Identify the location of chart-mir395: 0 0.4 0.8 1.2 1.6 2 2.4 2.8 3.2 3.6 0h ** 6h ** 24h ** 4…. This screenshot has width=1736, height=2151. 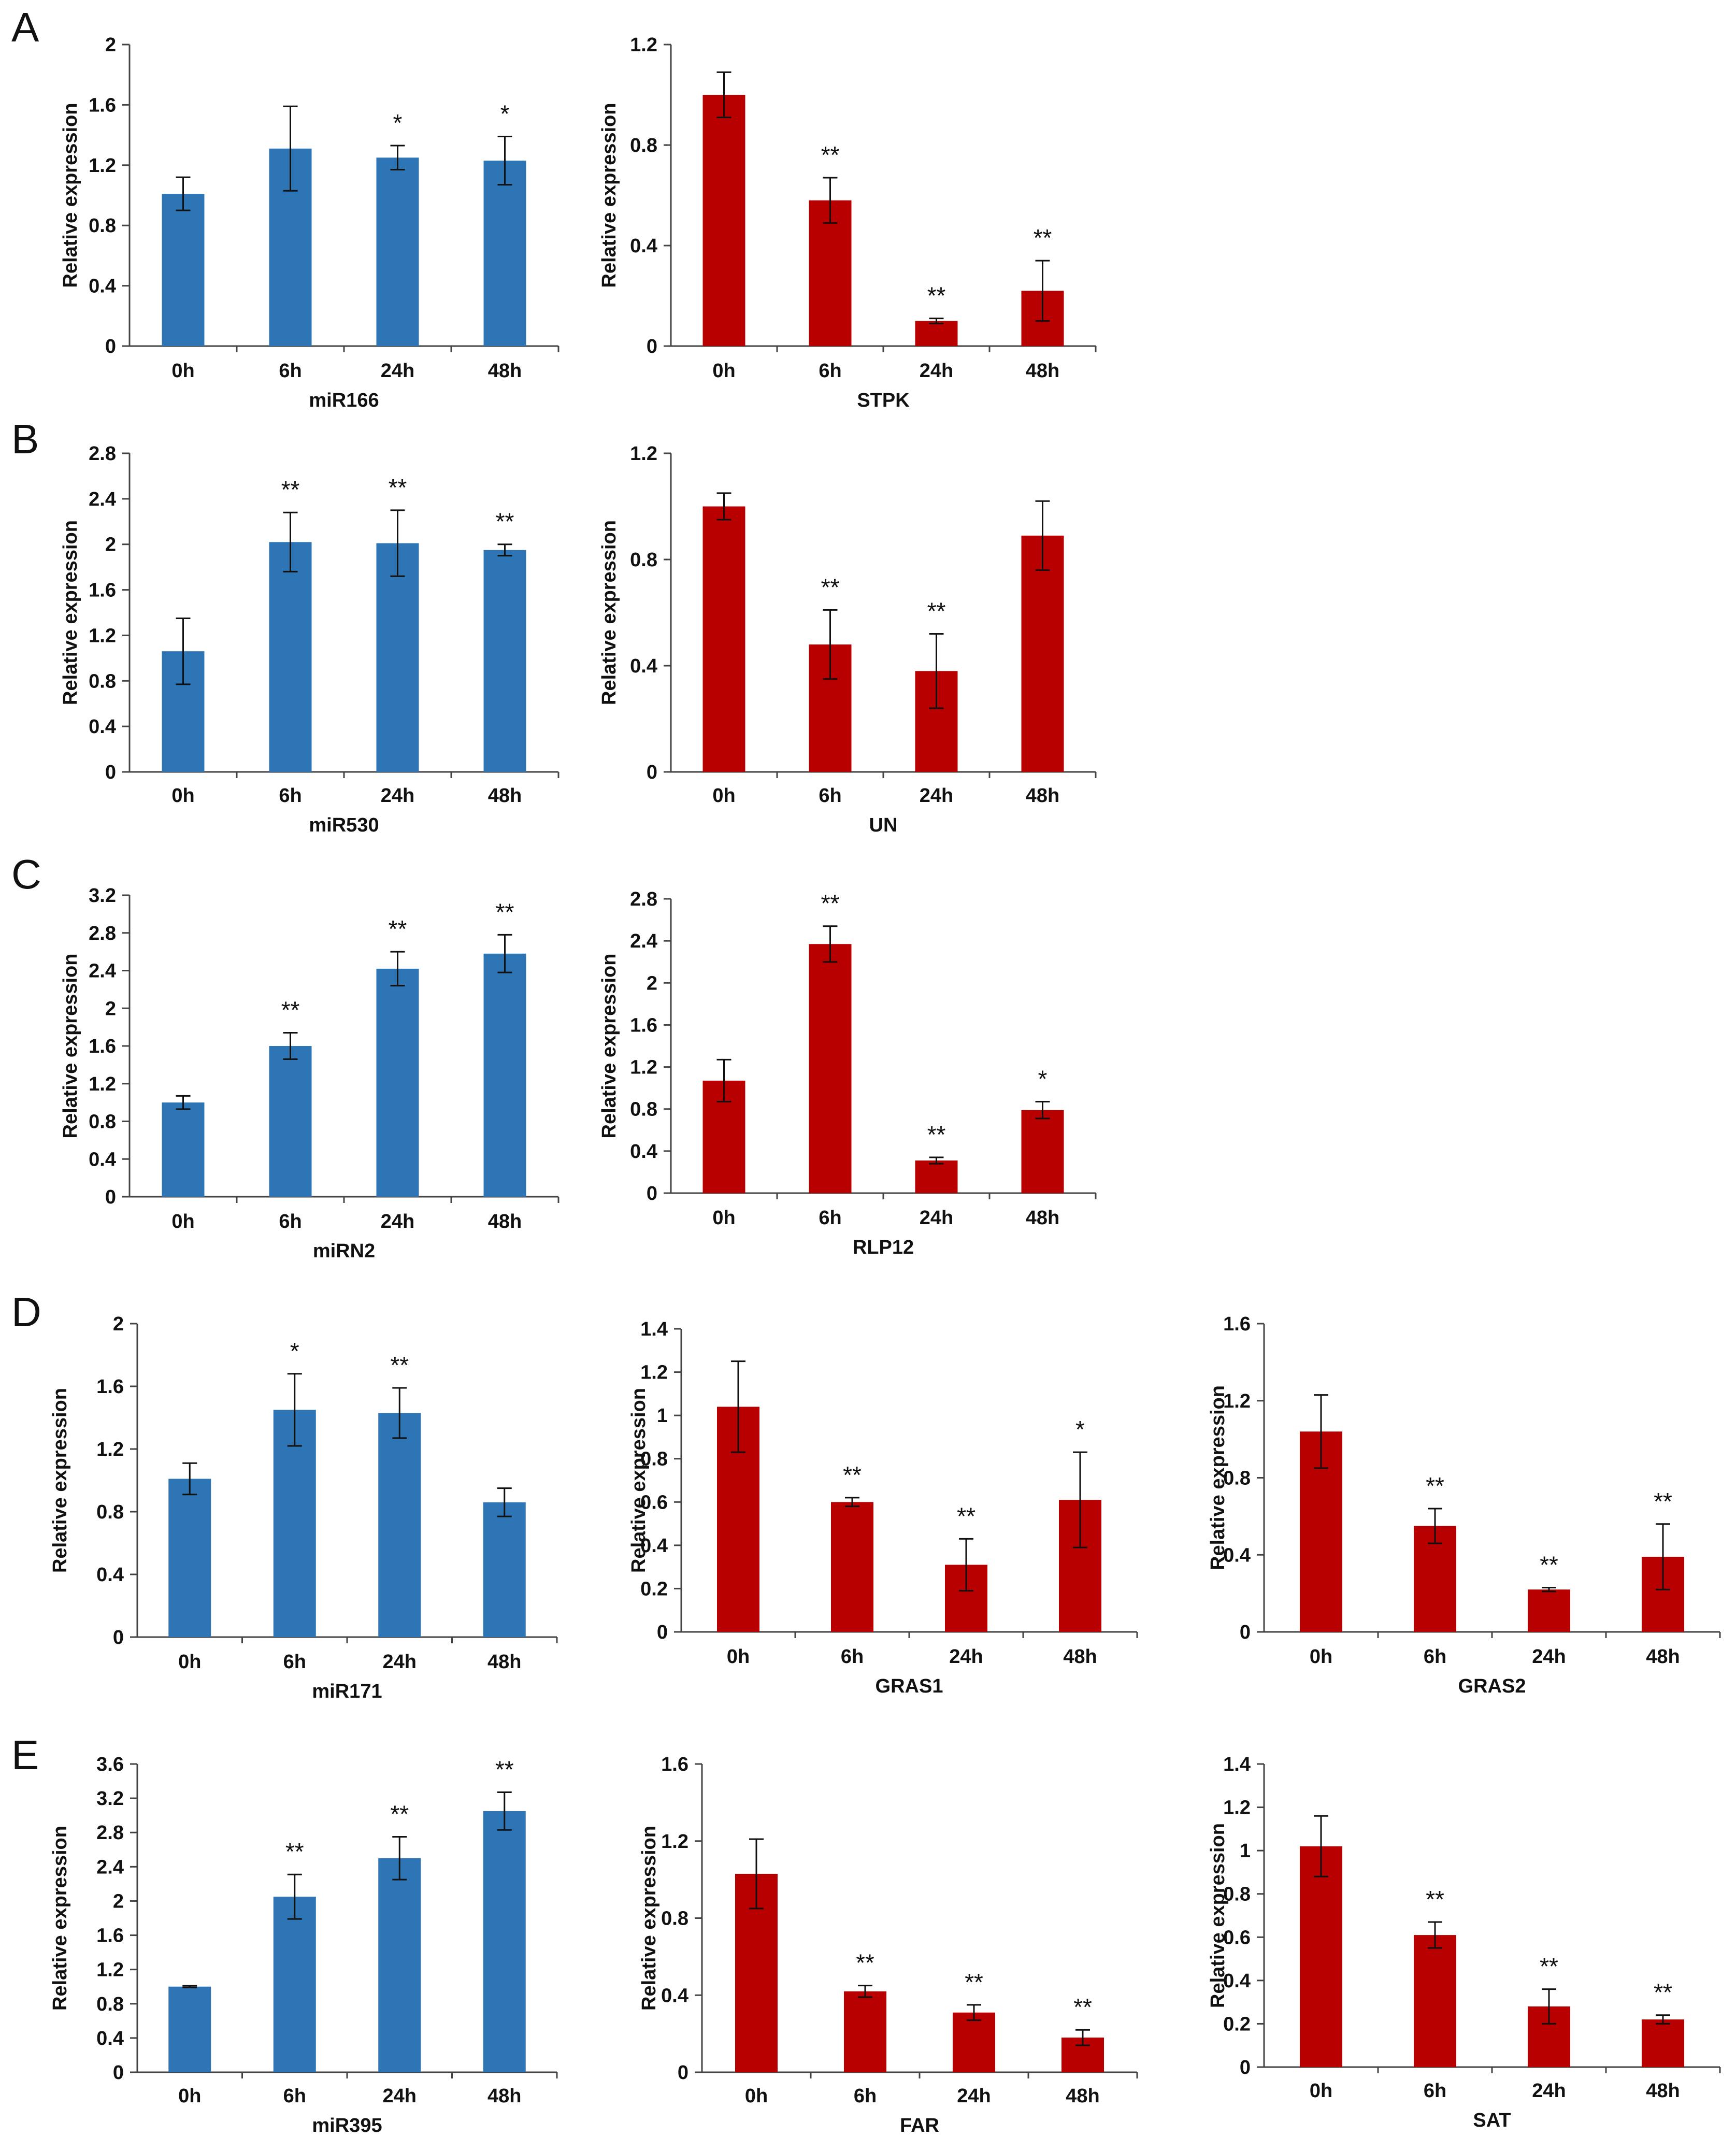
(303, 1945).